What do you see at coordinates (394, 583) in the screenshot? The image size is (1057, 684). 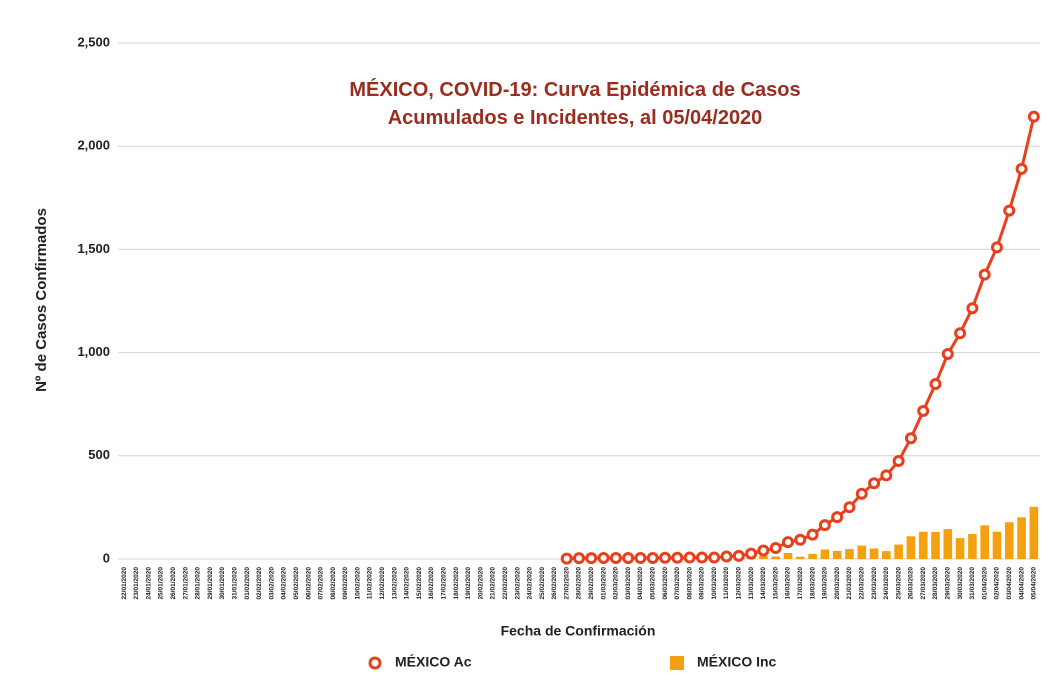 I see `x-tick-label: 13/02/2020` at bounding box center [394, 583].